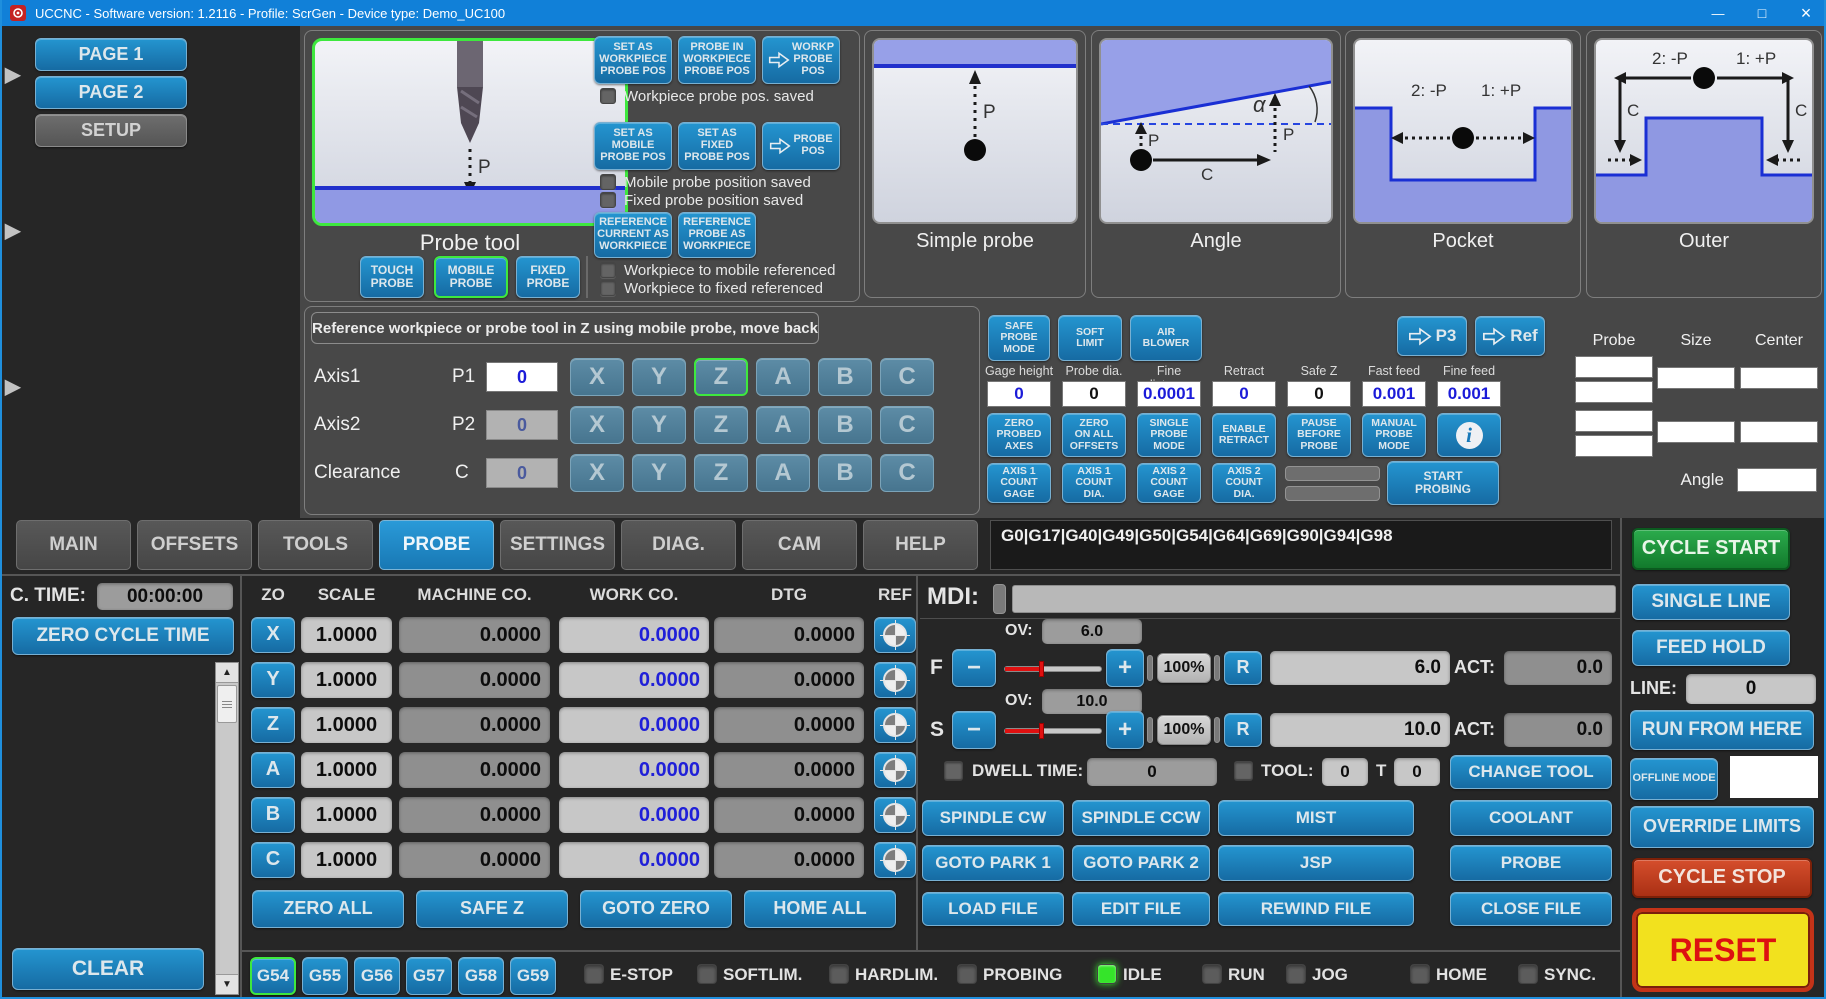 The image size is (1826, 999). I want to click on touch-probe-button: TOUCH PROBE, so click(392, 277).